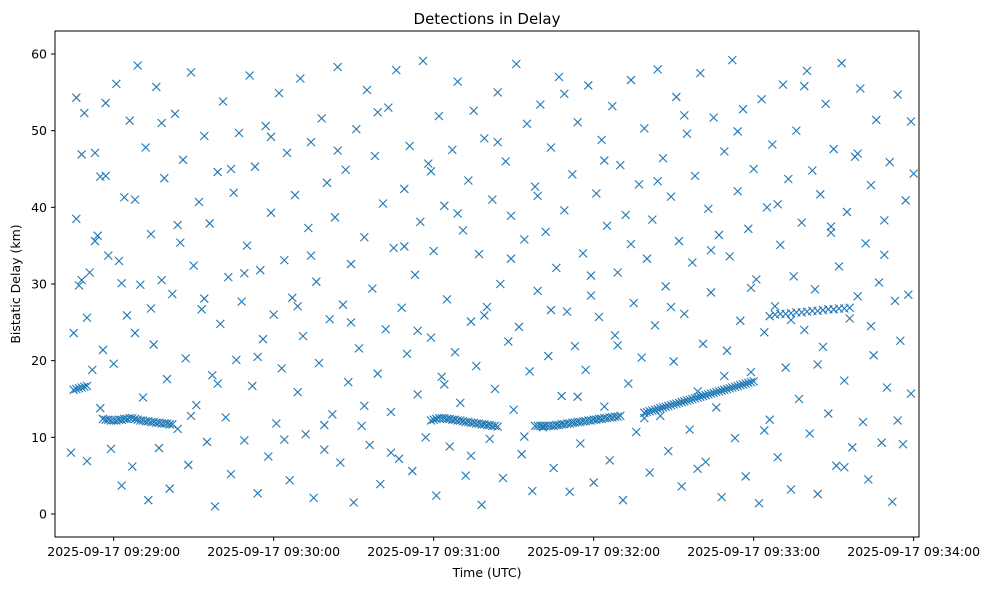 This screenshot has width=988, height=590. What do you see at coordinates (273, 551) in the screenshot?
I see `x-tick-label: 2025-09-17 09:30:00` at bounding box center [273, 551].